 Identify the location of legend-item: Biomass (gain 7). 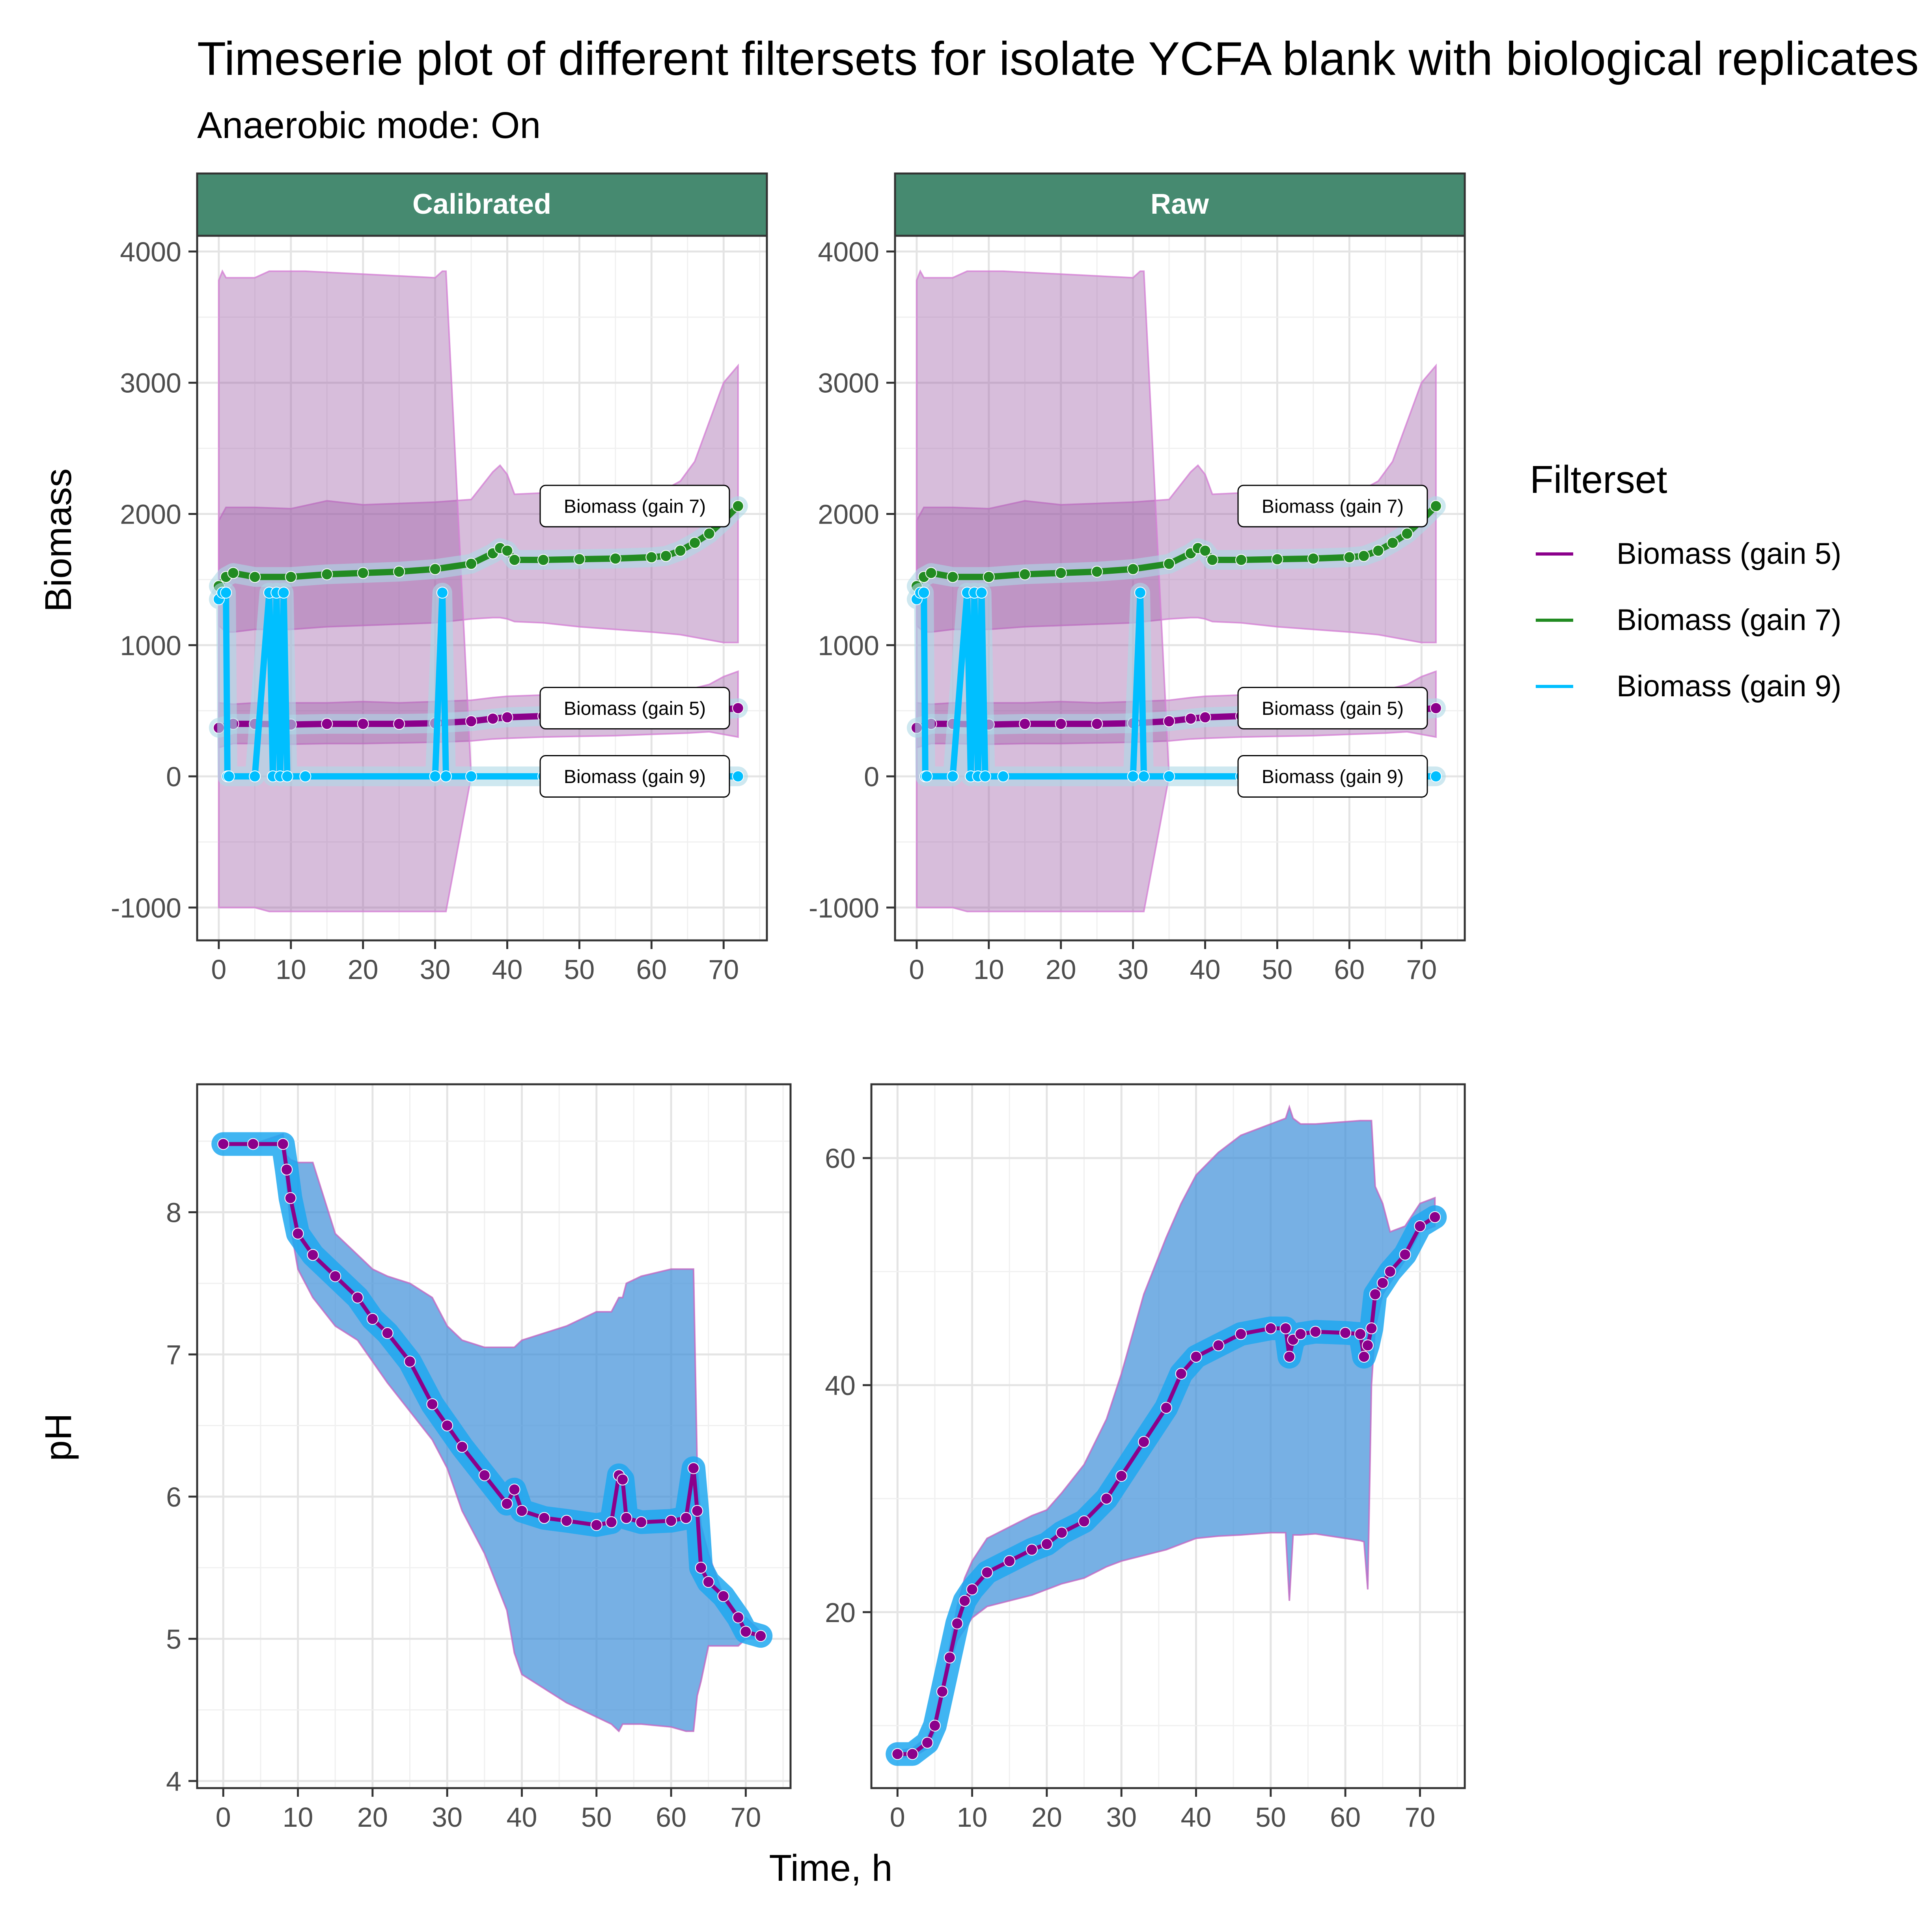
(1688, 620).